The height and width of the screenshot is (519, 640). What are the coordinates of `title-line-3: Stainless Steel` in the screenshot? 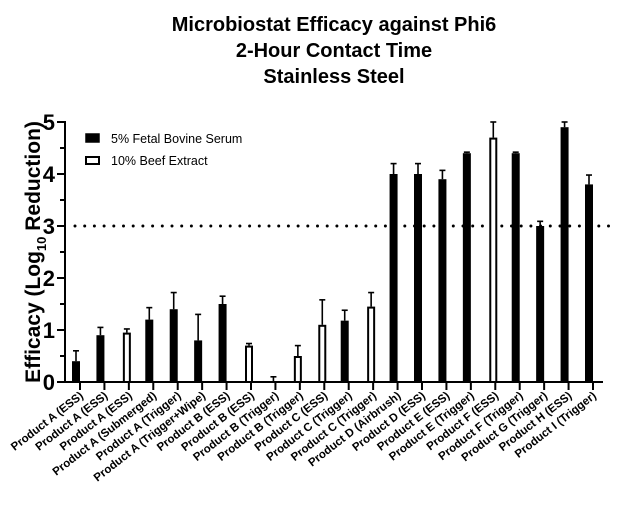 It's located at (333, 77).